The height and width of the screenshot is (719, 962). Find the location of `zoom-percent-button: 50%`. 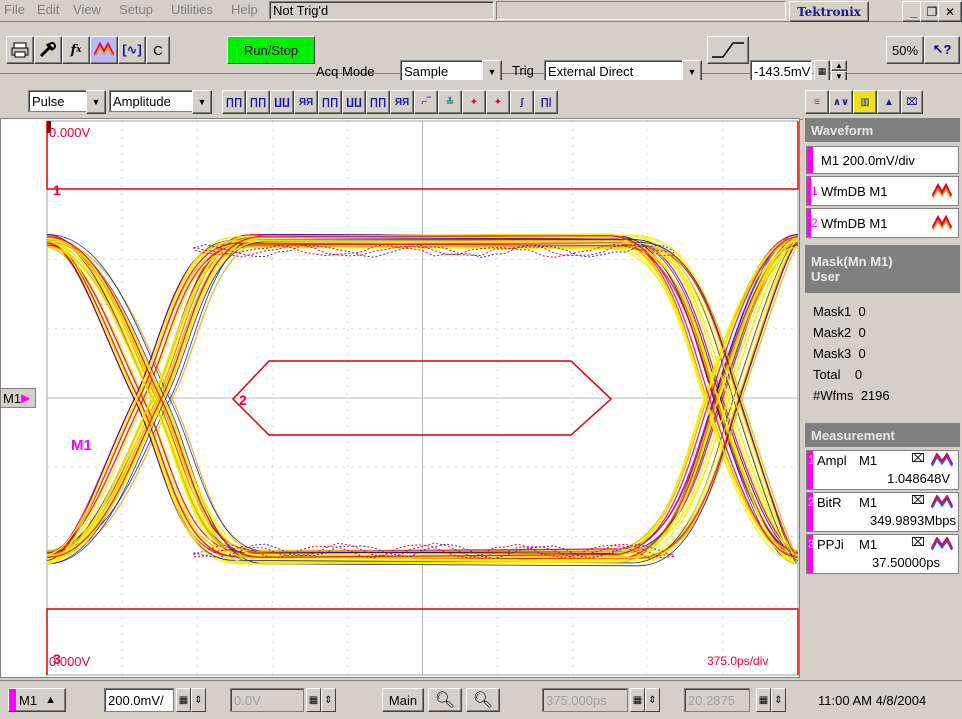

zoom-percent-button: 50% is located at coordinates (905, 50).